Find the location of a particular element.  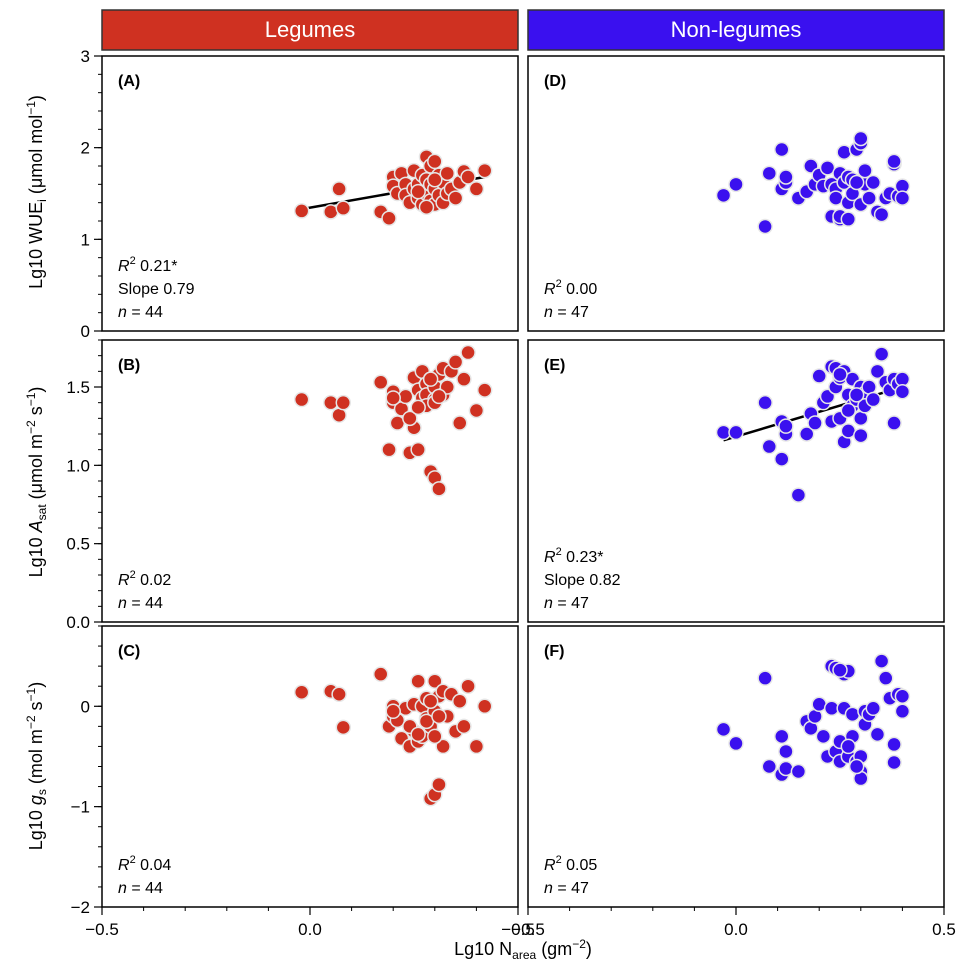

stat-r2: R2 0.21* is located at coordinates (148, 265).